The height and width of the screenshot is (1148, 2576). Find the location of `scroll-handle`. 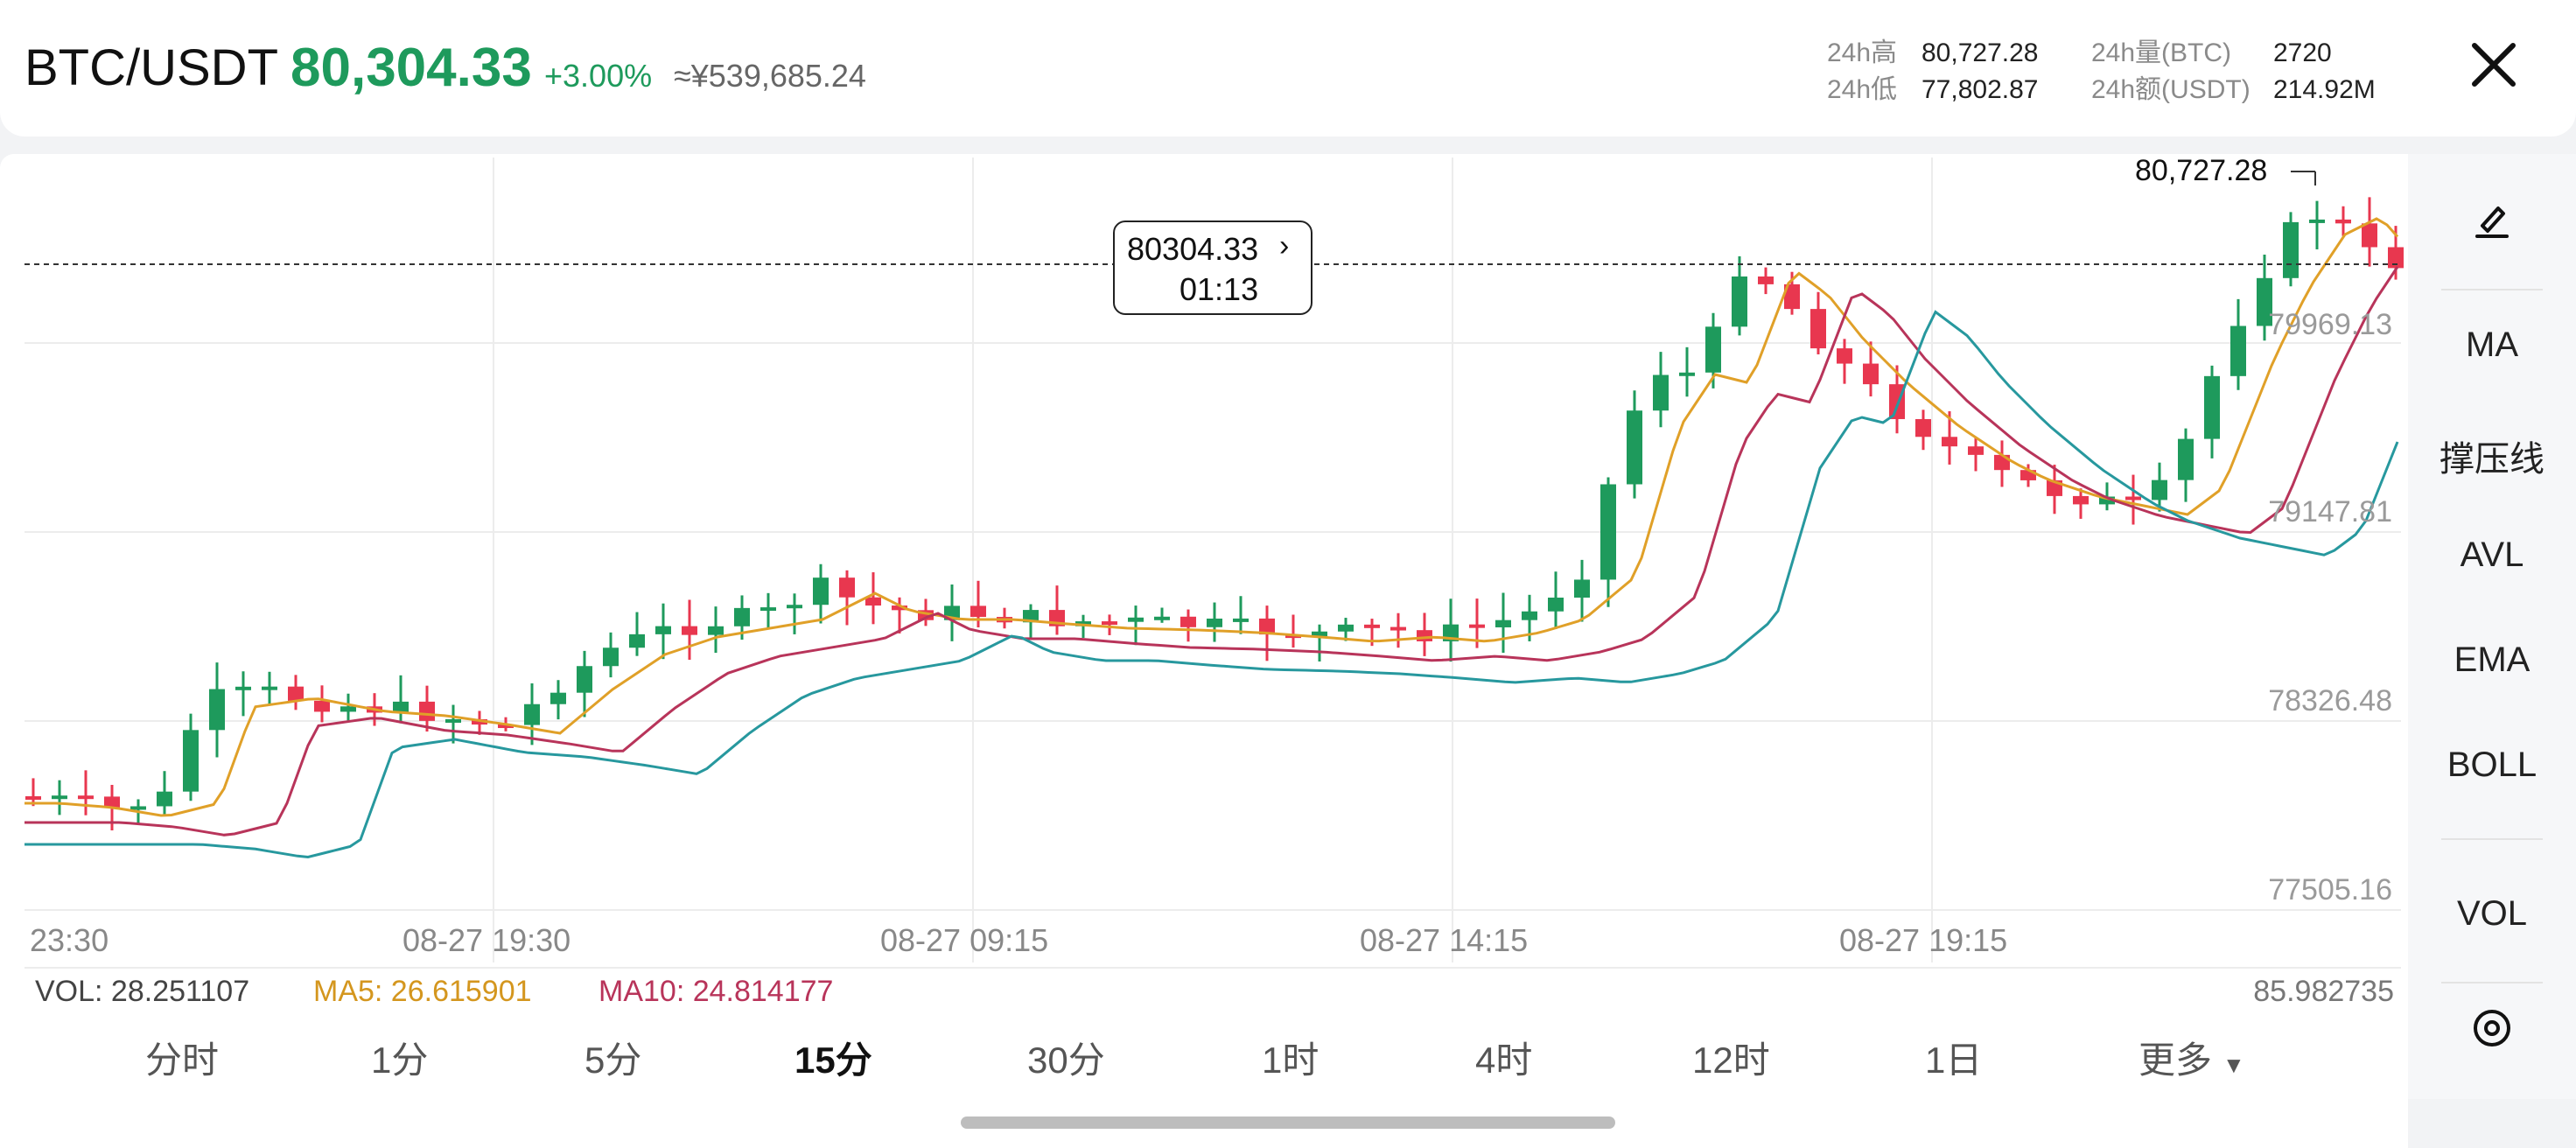

scroll-handle is located at coordinates (1288, 1122).